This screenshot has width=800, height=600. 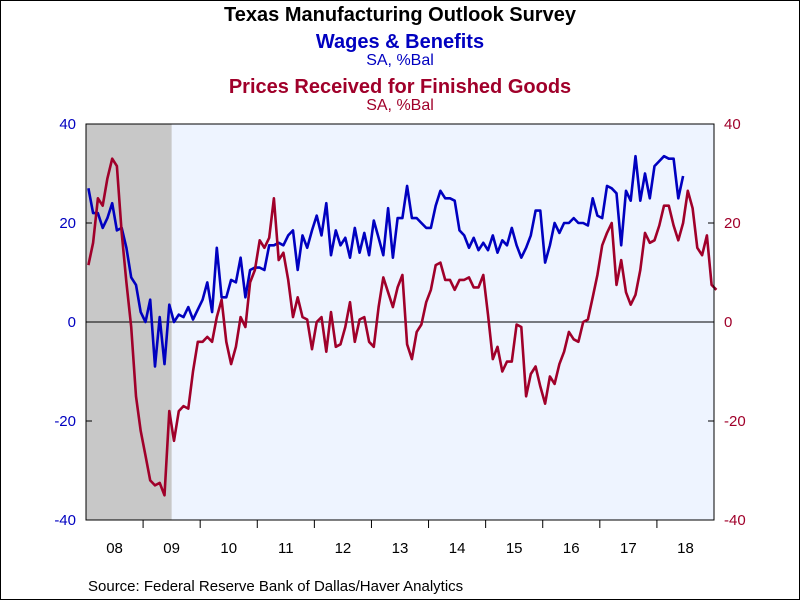 What do you see at coordinates (343, 548) in the screenshot?
I see `x-axis-tick-label: 12` at bounding box center [343, 548].